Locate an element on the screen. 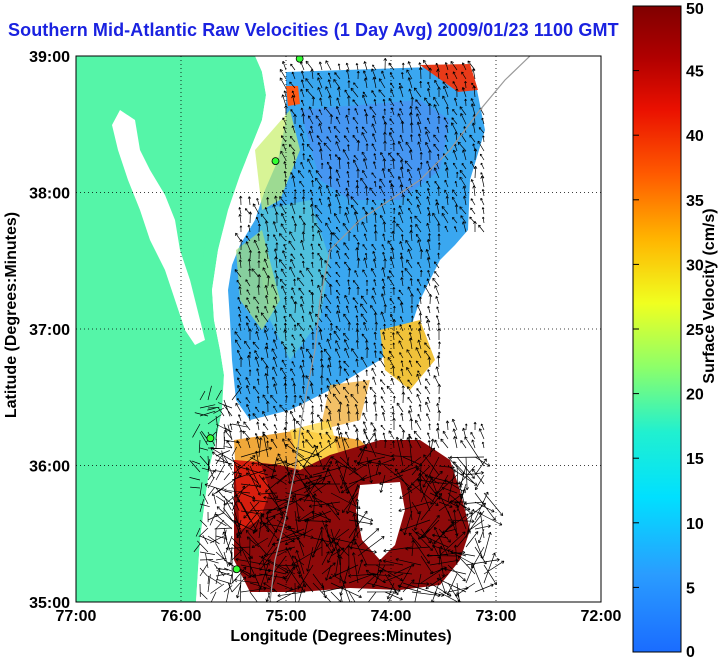 The height and width of the screenshot is (659, 724). y-tick-label: 36:00 is located at coordinates (49, 467).